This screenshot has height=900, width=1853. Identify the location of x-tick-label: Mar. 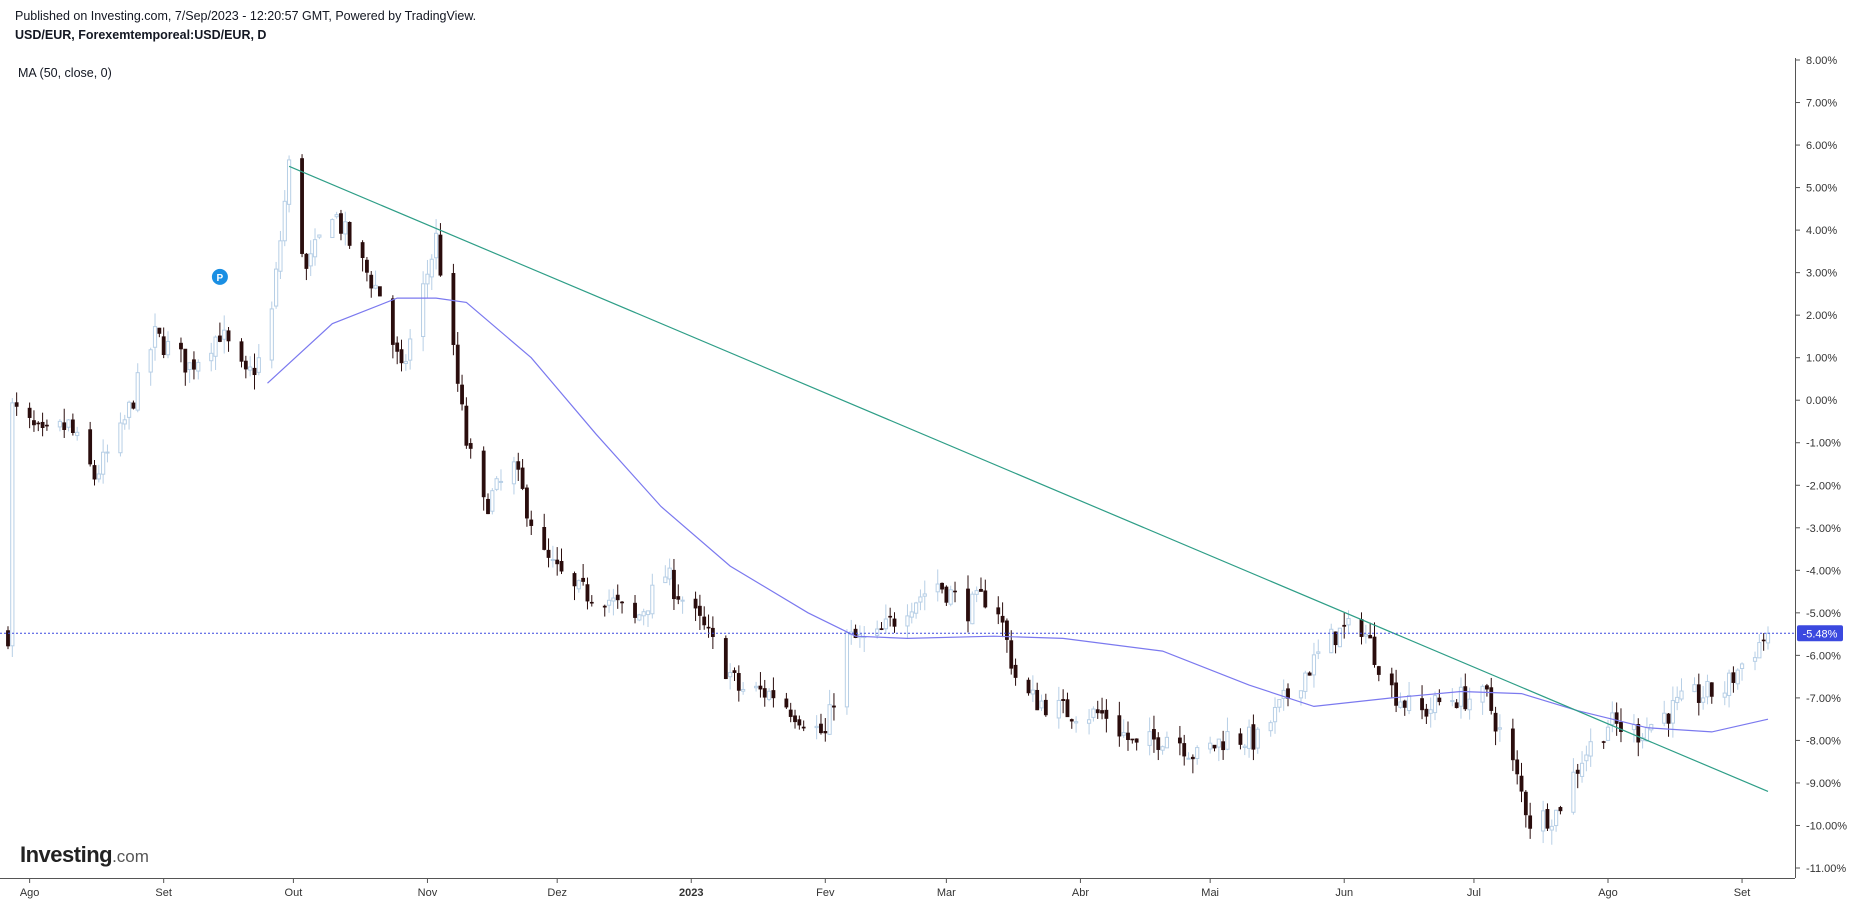
(946, 893).